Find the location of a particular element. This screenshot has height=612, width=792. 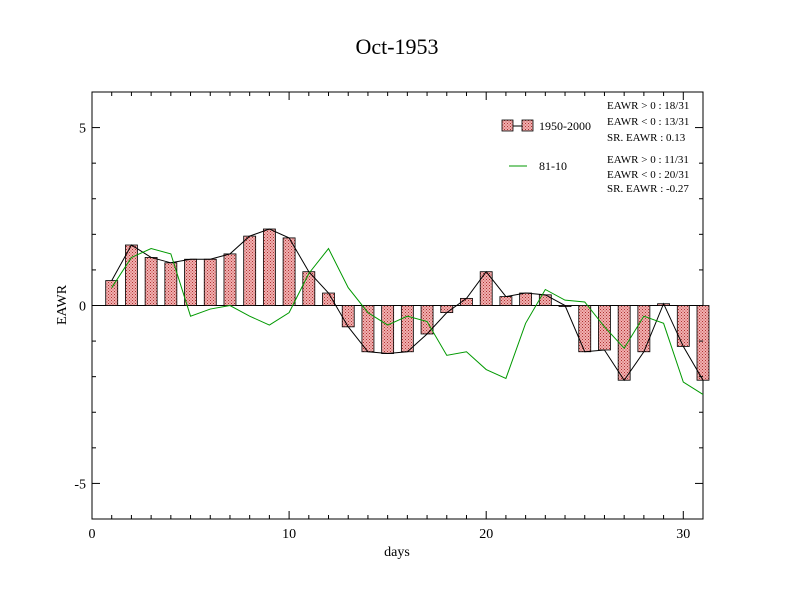

legend-bar-swatch-right is located at coordinates (527, 125).